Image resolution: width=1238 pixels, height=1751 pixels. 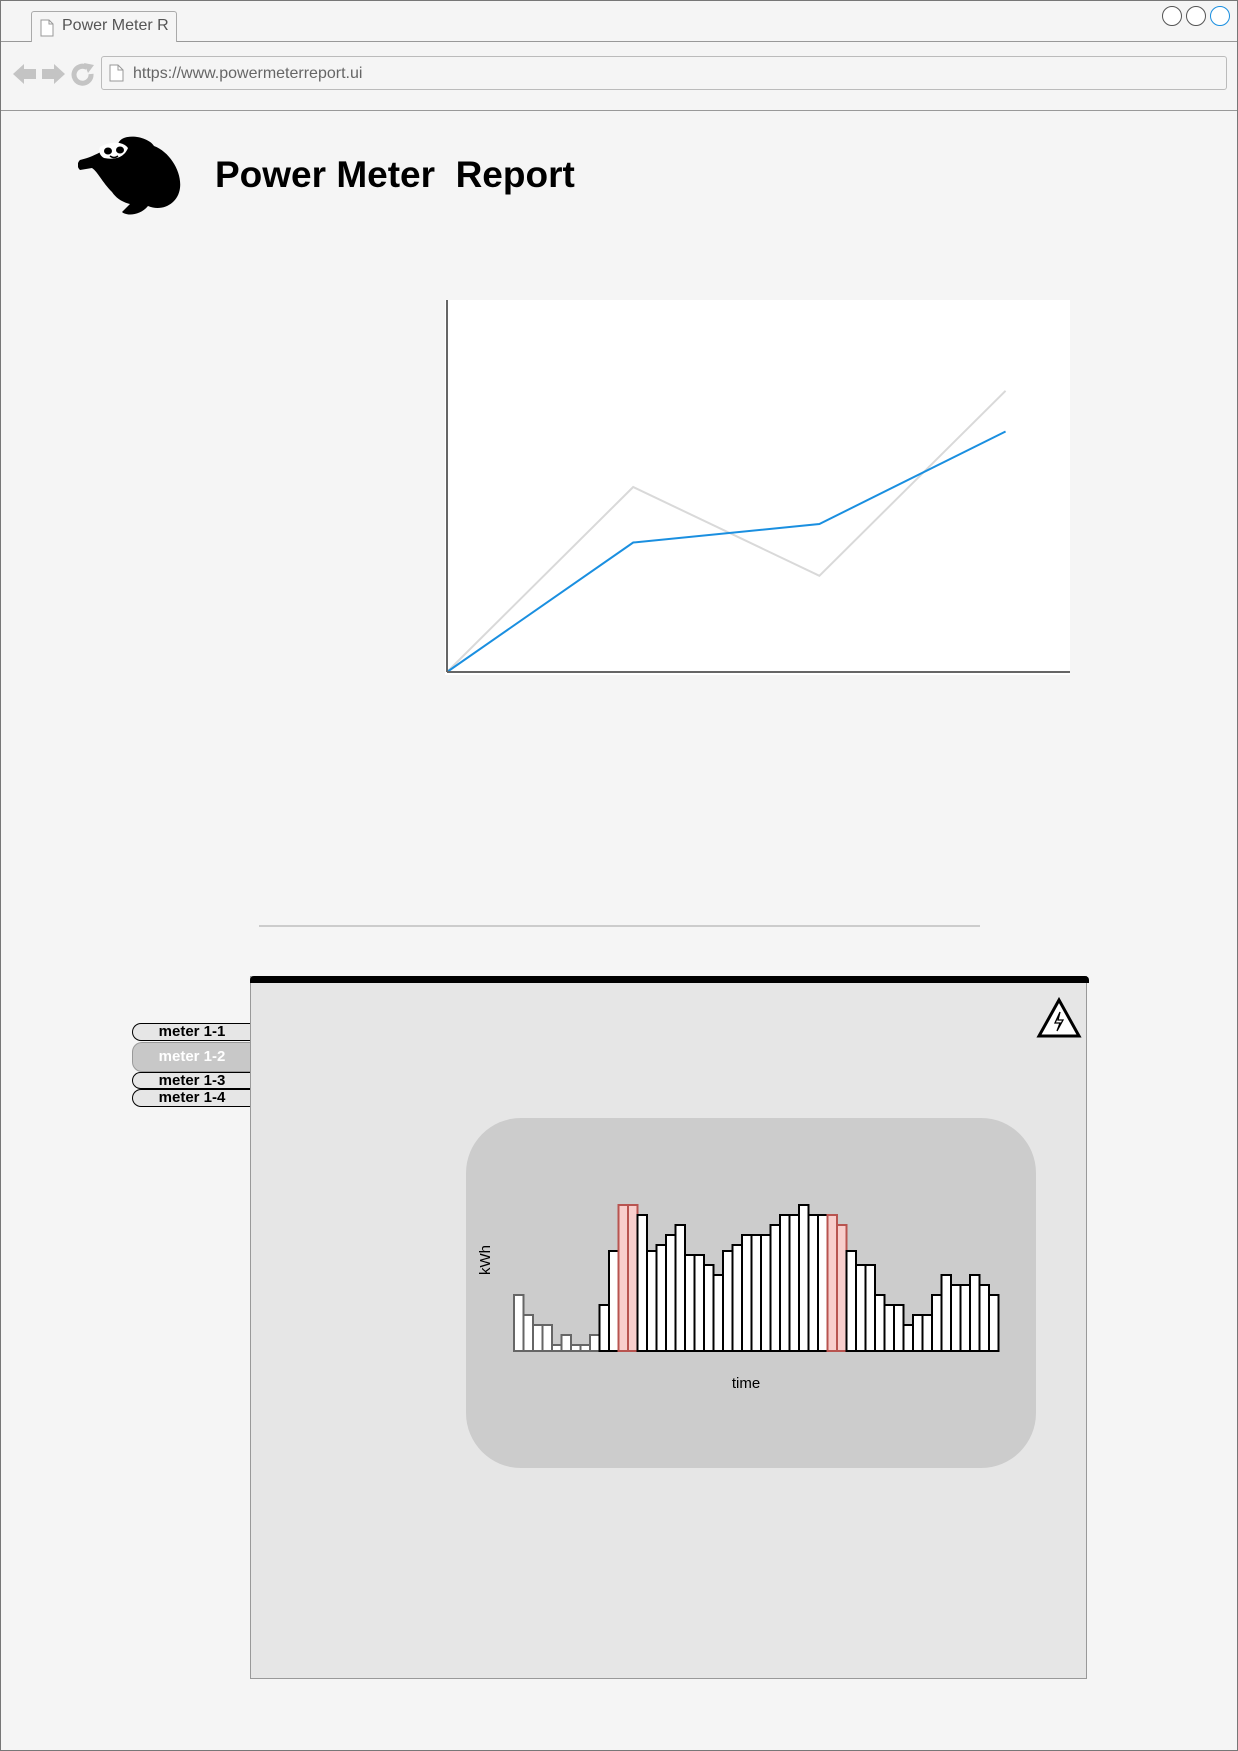 I want to click on bar-chart: time kWh, so click(x=738, y=1298).